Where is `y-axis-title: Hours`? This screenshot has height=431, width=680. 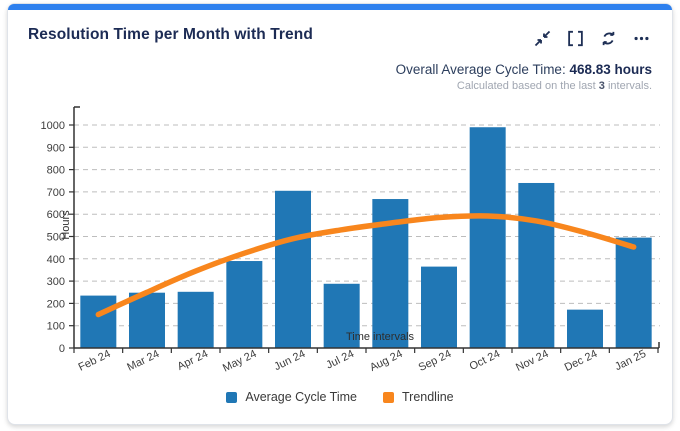 y-axis-title: Hours is located at coordinates (66, 225).